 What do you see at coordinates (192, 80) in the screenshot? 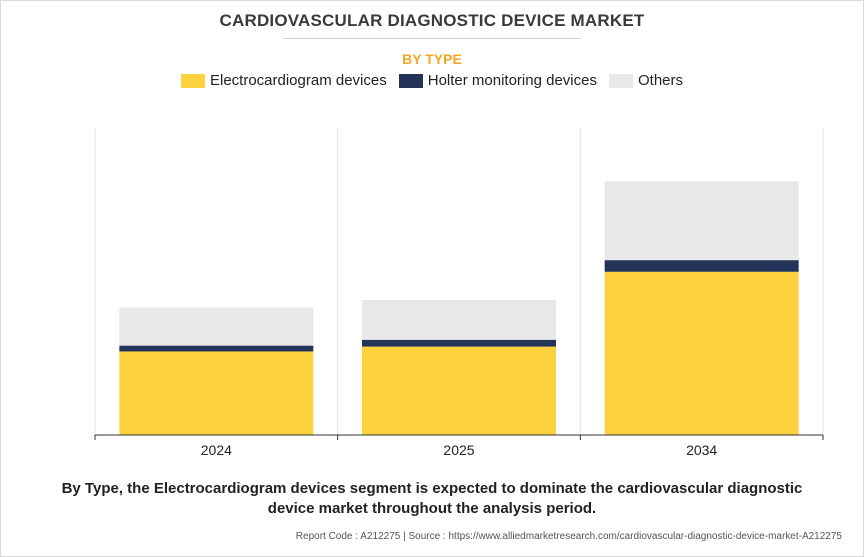
I see `legend-swatch-ecg` at bounding box center [192, 80].